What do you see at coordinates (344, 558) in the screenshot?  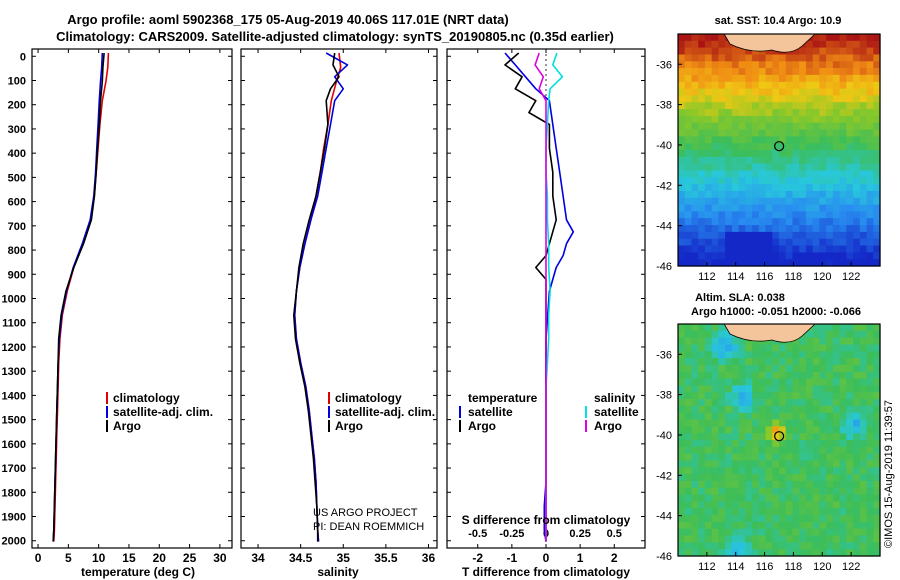 I see `x-tick-label: 35` at bounding box center [344, 558].